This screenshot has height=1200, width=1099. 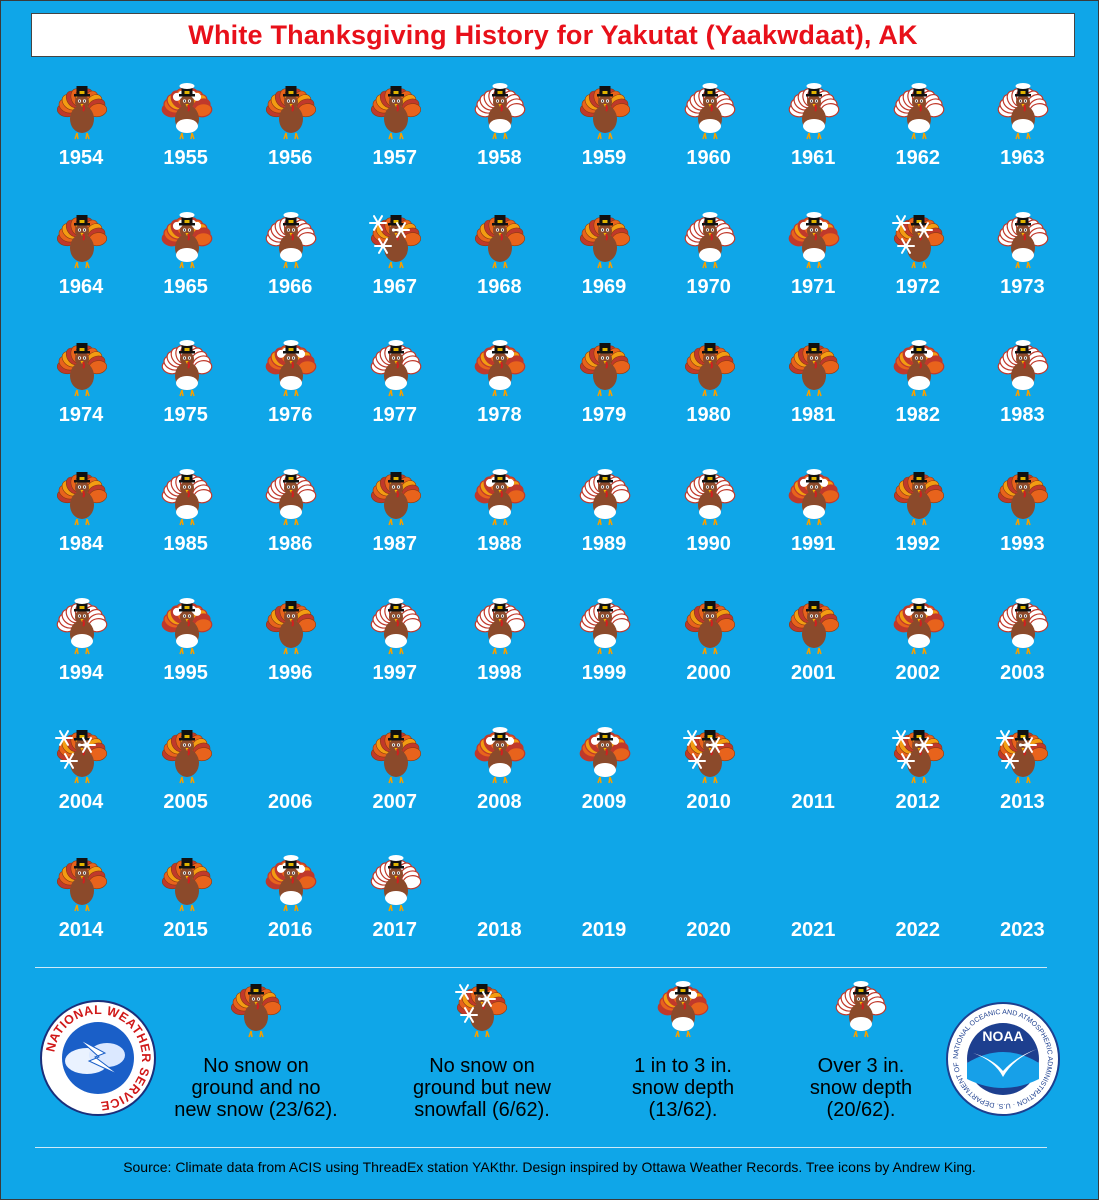 What do you see at coordinates (395, 286) in the screenshot?
I see `year-label: 1967` at bounding box center [395, 286].